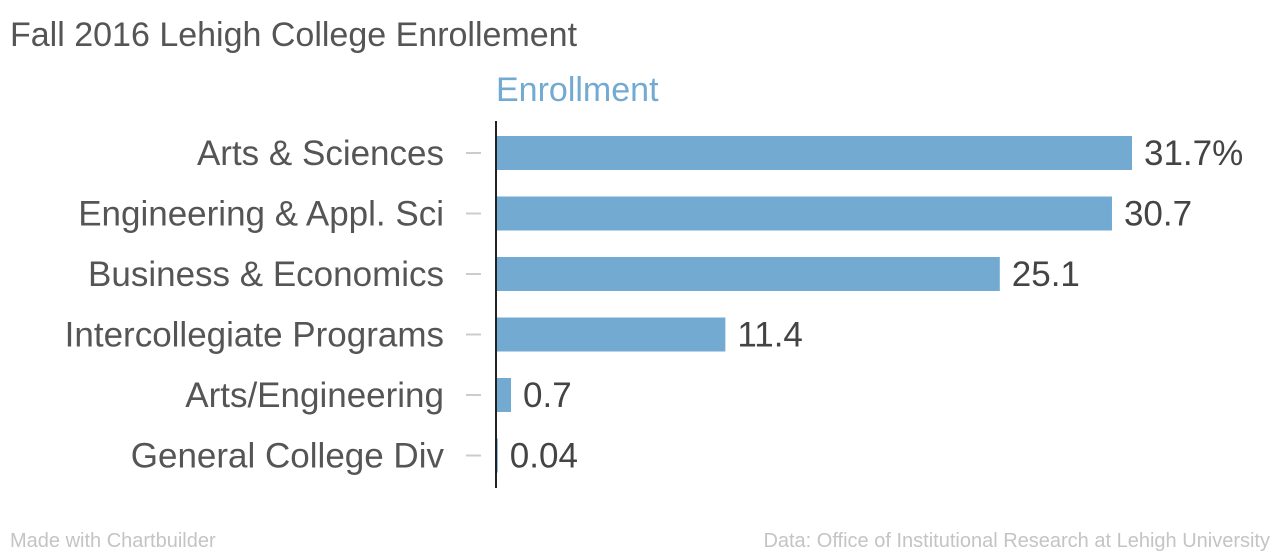  What do you see at coordinates (254, 335) in the screenshot?
I see `category-label-intercollegiate-programs: Intercollegiate Programs` at bounding box center [254, 335].